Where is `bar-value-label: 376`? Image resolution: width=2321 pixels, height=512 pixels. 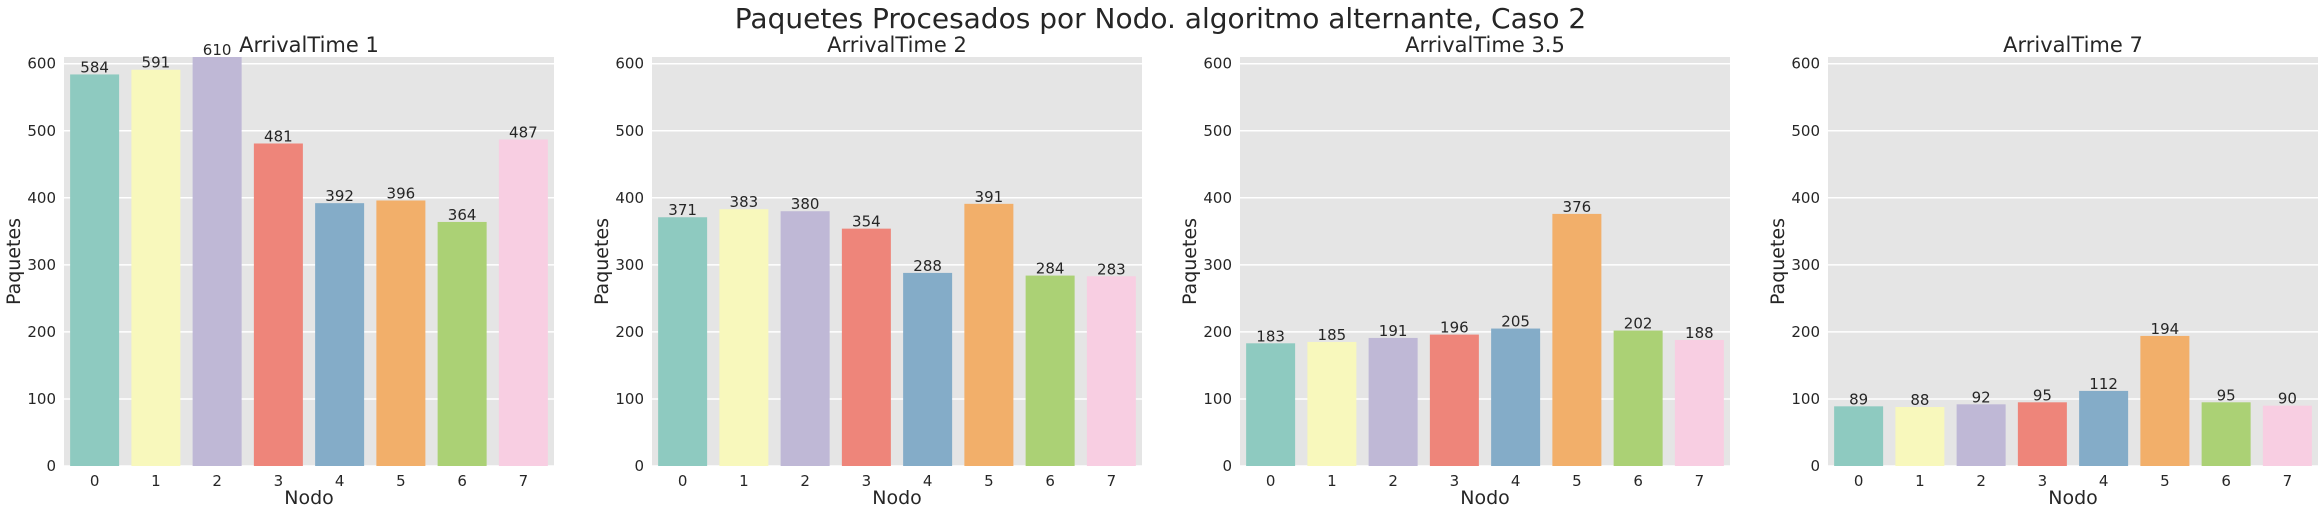
bar-value-label: 376 is located at coordinates (1577, 207).